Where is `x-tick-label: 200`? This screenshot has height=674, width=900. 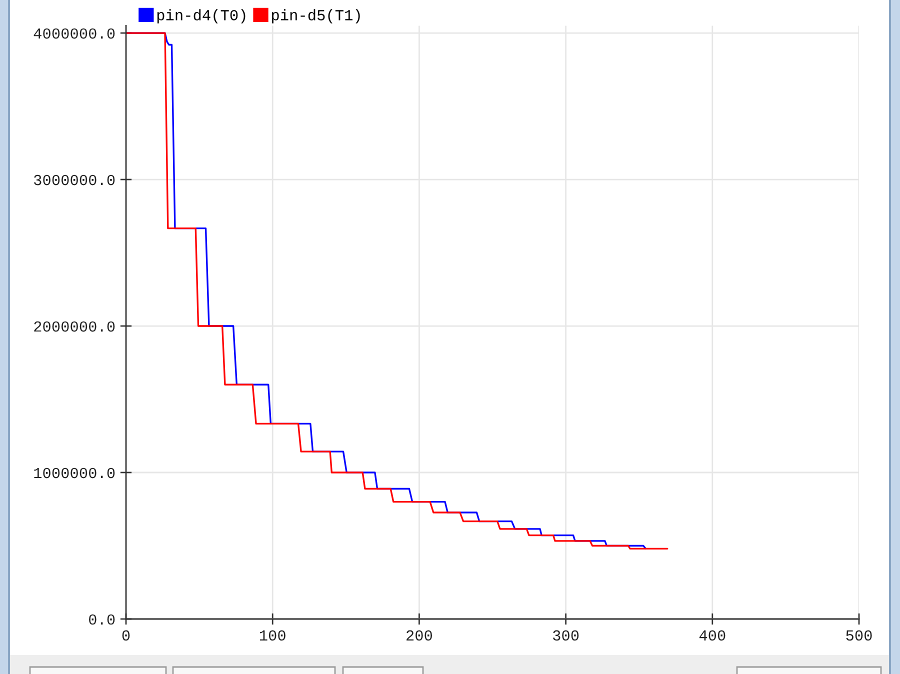 x-tick-label: 200 is located at coordinates (419, 635).